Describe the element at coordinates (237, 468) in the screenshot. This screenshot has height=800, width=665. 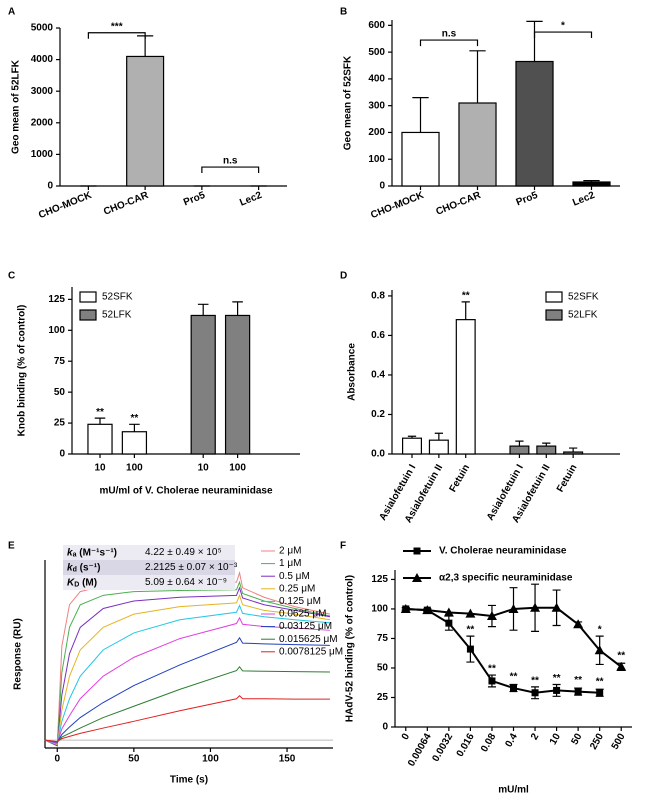
I see `x-tick-label: 100` at that location.